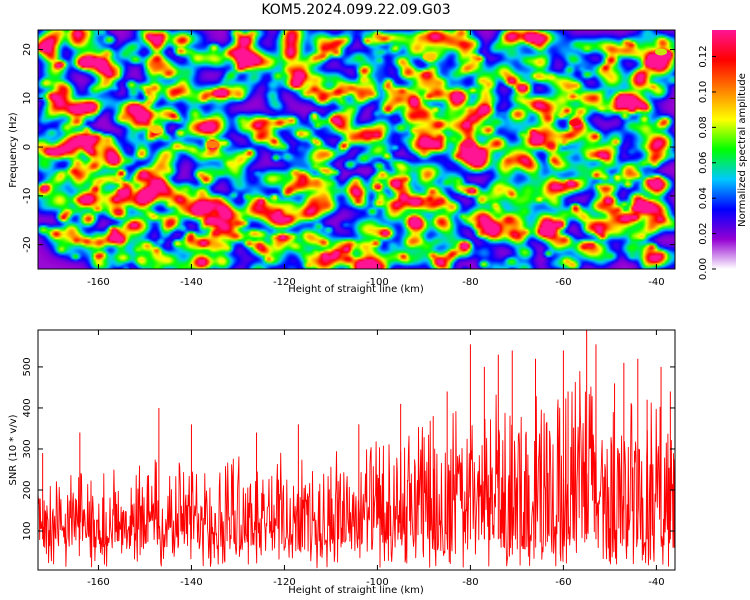  What do you see at coordinates (27, 407) in the screenshot?
I see `y-tick-label: 400` at bounding box center [27, 407].